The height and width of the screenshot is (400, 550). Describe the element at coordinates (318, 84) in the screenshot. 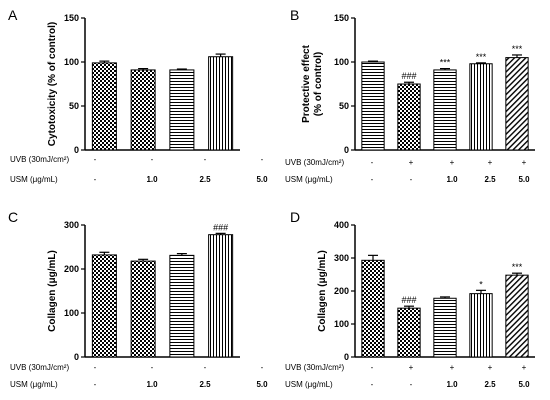

I see `y-axis-label: (% of control)` at that location.